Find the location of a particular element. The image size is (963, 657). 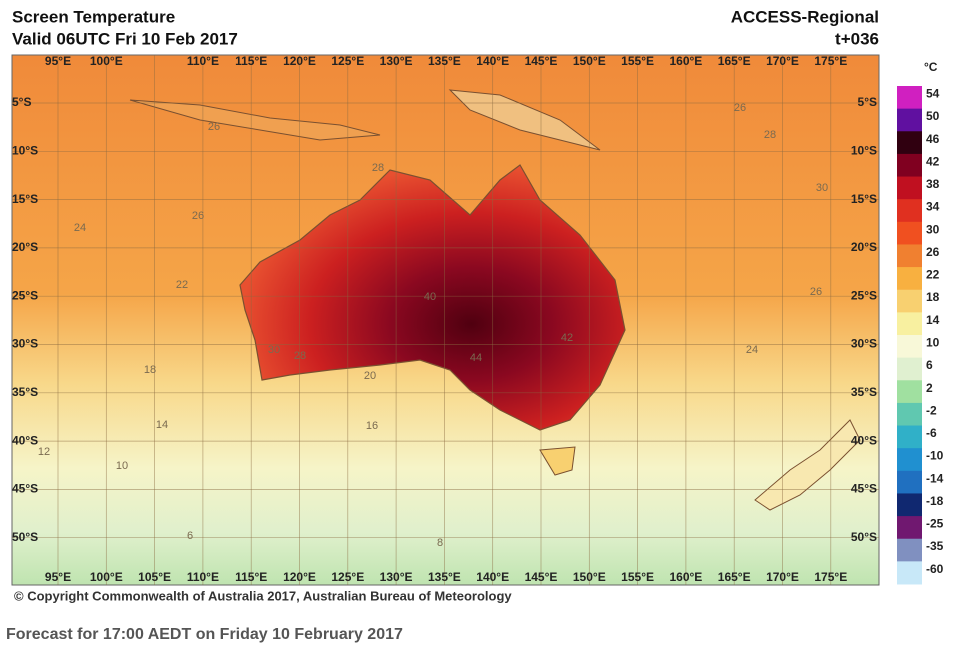

lat-label: 40°S is located at coordinates (864, 440).